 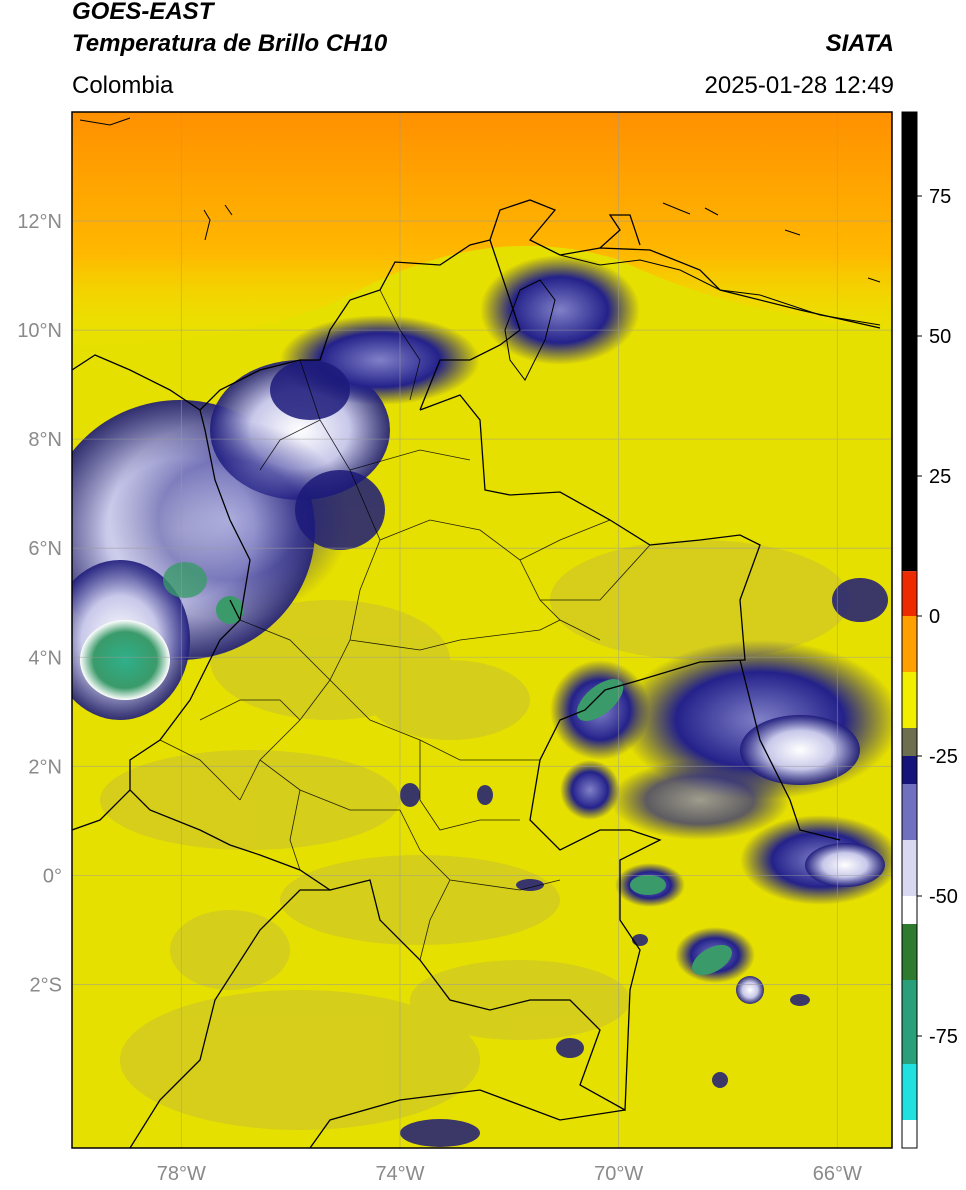 I want to click on longitude-axis: 78°W 74°W 70°W 66°W, so click(x=509, y=1174).